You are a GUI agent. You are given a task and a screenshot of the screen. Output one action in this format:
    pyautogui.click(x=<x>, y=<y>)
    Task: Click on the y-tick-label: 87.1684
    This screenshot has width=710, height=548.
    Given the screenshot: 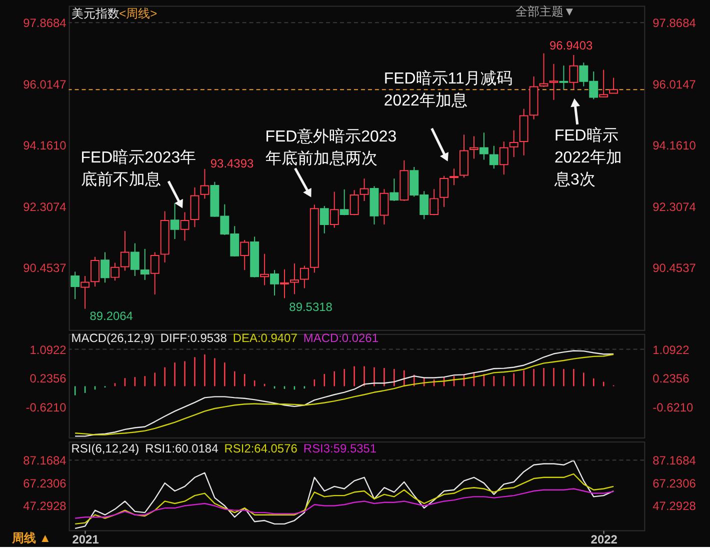 What is the action you would take?
    pyautogui.click(x=45, y=461)
    